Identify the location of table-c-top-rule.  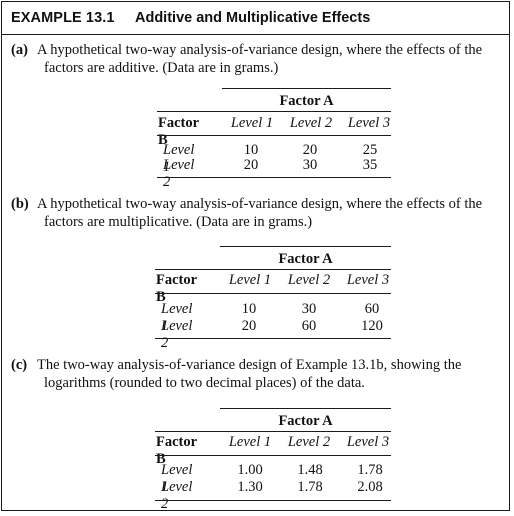
(305, 408).